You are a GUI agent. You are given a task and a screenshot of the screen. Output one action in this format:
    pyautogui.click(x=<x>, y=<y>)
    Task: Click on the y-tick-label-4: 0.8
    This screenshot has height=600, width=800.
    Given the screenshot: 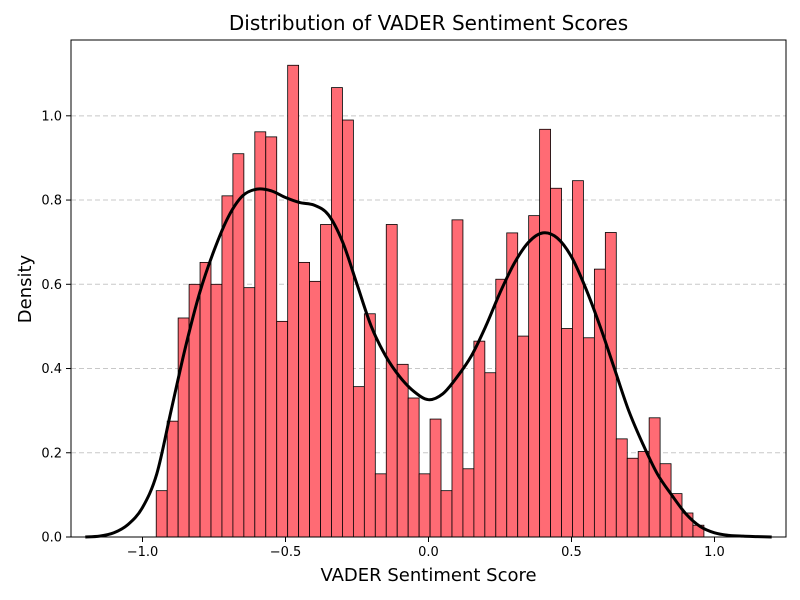 What is the action you would take?
    pyautogui.click(x=51, y=201)
    